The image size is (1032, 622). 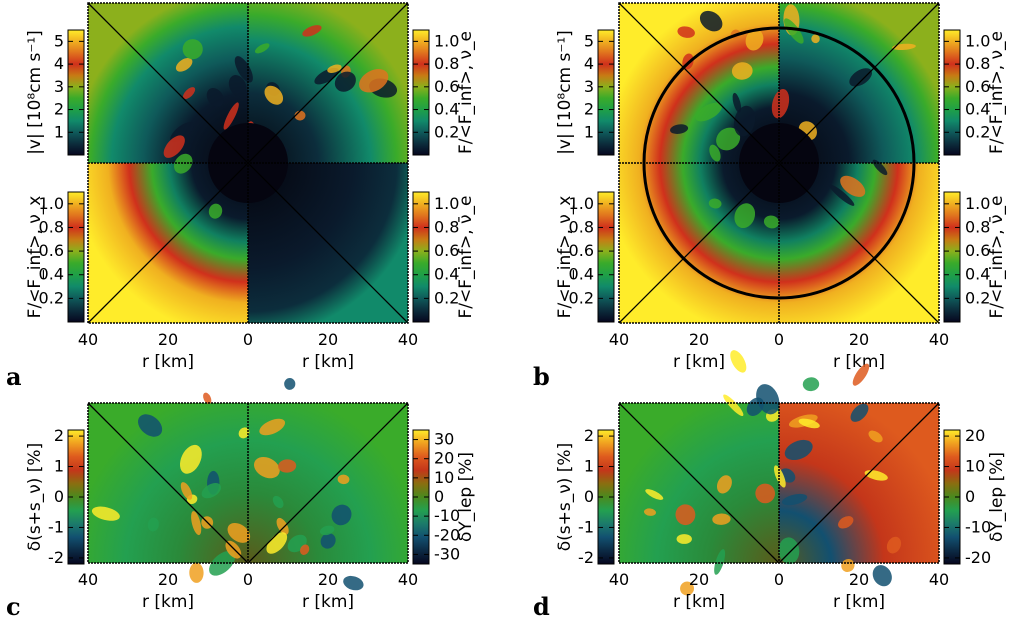 What do you see at coordinates (168, 483) in the screenshot?
I see `diagonal-line` at bounding box center [168, 483].